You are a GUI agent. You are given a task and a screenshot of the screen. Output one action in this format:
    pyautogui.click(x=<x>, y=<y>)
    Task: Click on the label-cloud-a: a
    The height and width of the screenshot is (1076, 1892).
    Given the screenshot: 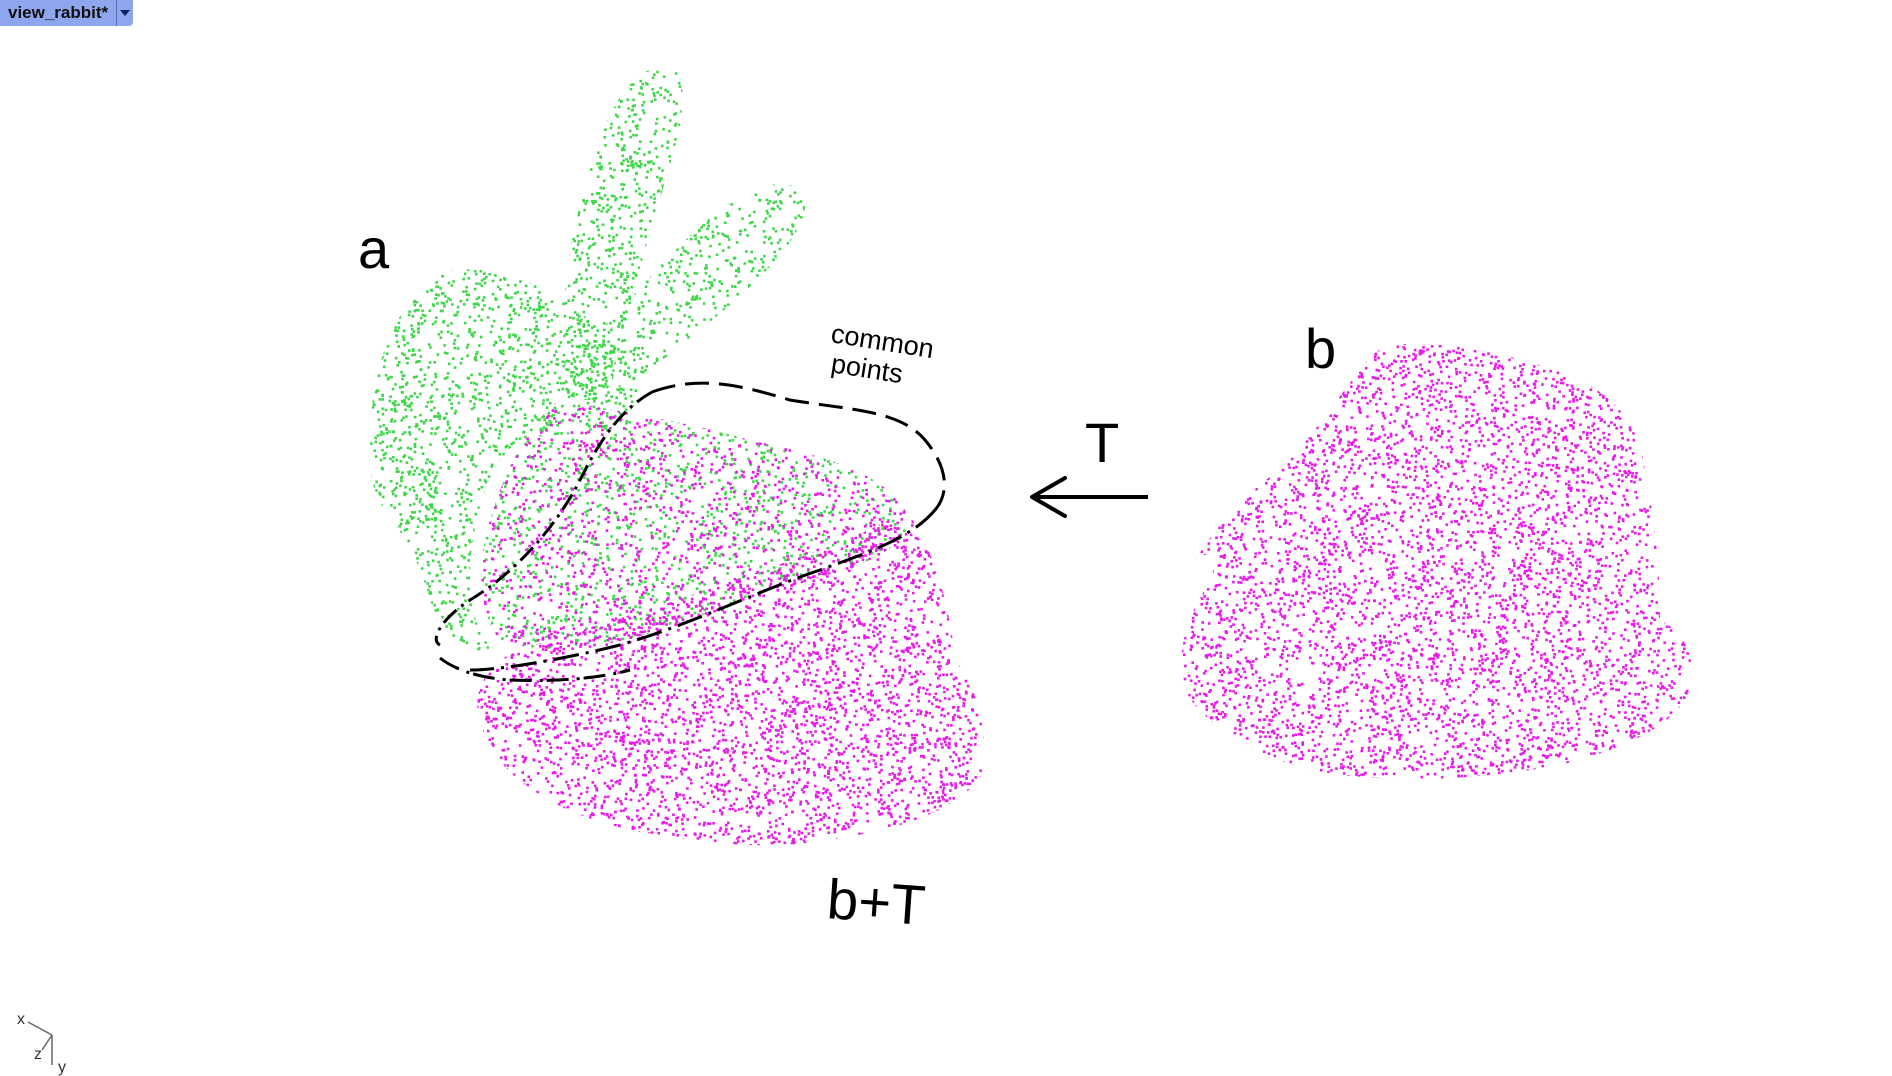 What is the action you would take?
    pyautogui.click(x=374, y=248)
    